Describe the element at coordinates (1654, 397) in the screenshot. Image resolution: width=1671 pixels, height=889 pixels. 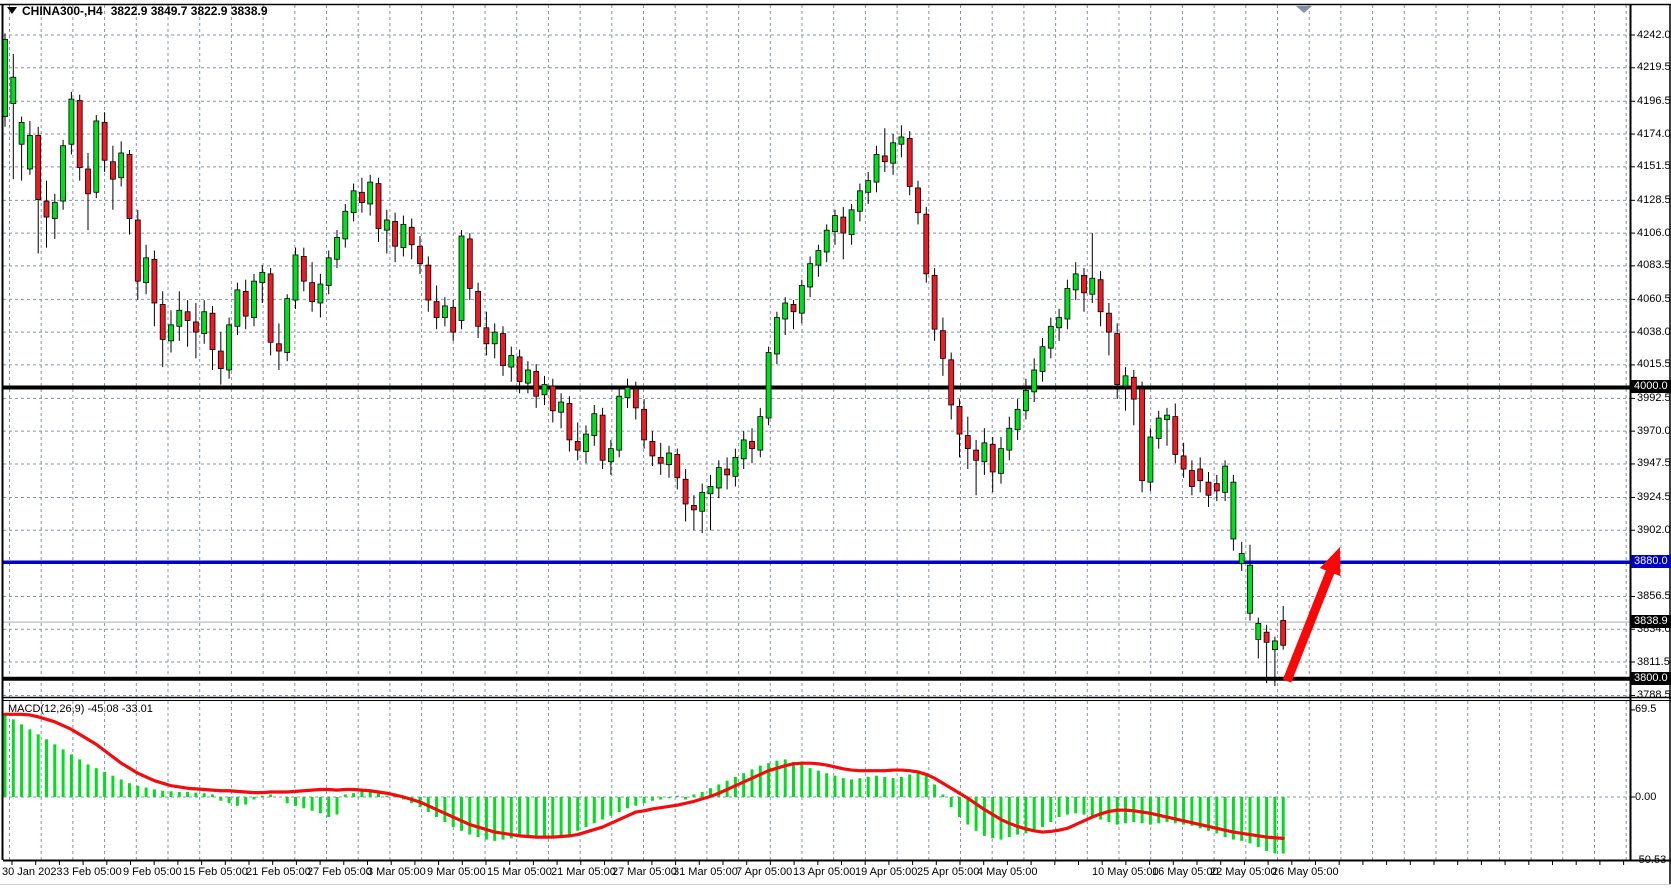
I see `price-axis-label: 3992.5` at that location.